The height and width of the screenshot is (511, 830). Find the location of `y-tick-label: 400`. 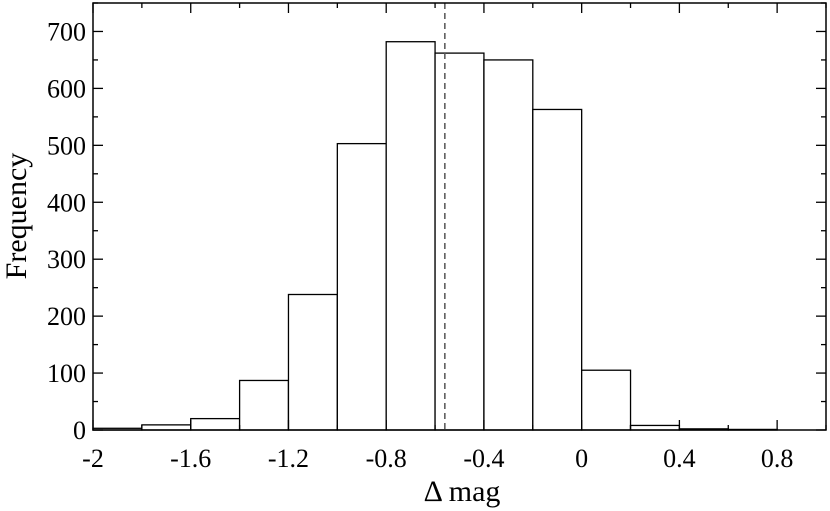

y-tick-label: 400 is located at coordinates (66, 202).